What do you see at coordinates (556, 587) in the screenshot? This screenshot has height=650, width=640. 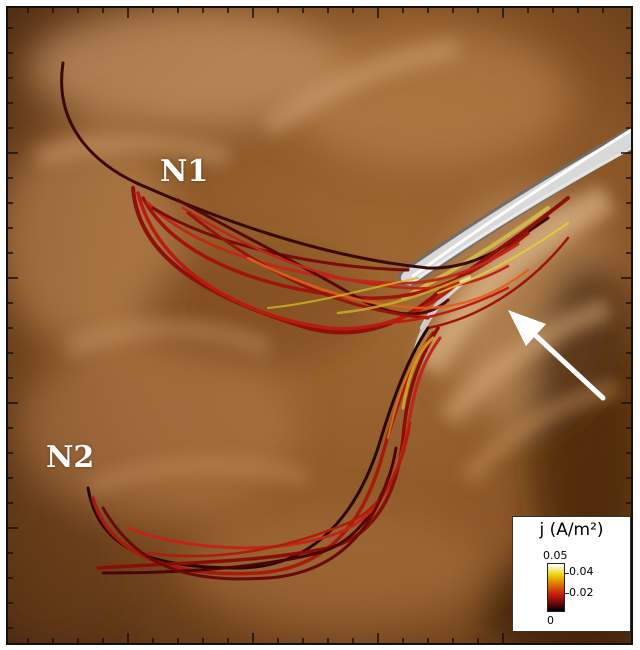 I see `colorbar-gradient` at bounding box center [556, 587].